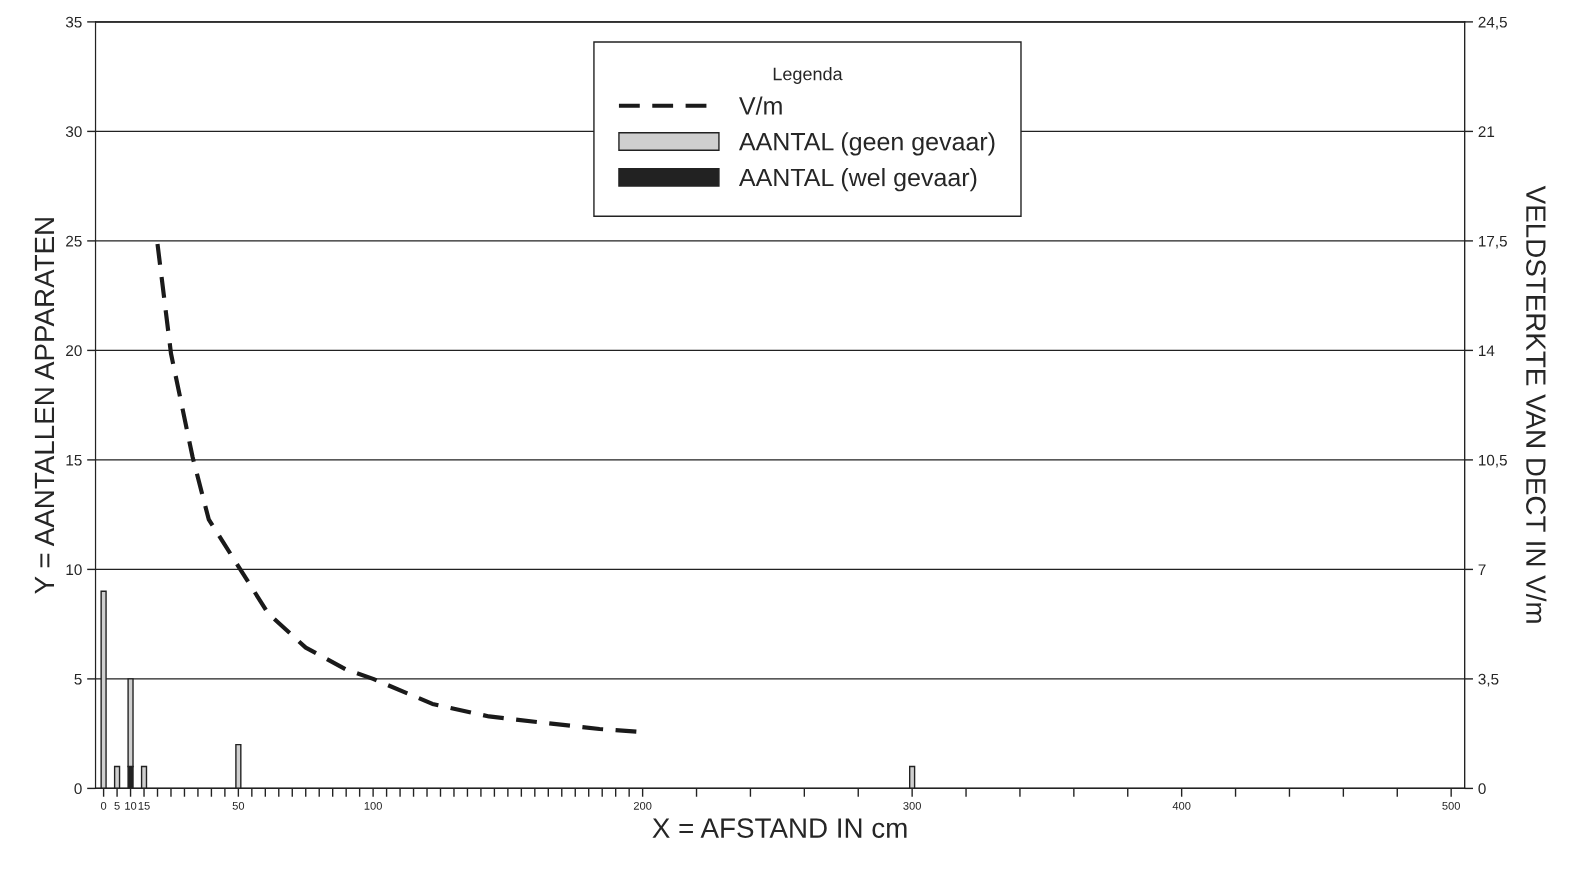 This screenshot has height=876, width=1592. What do you see at coordinates (866, 144) in the screenshot?
I see `legend-label: AANTAL (geen gevaar)` at bounding box center [866, 144].